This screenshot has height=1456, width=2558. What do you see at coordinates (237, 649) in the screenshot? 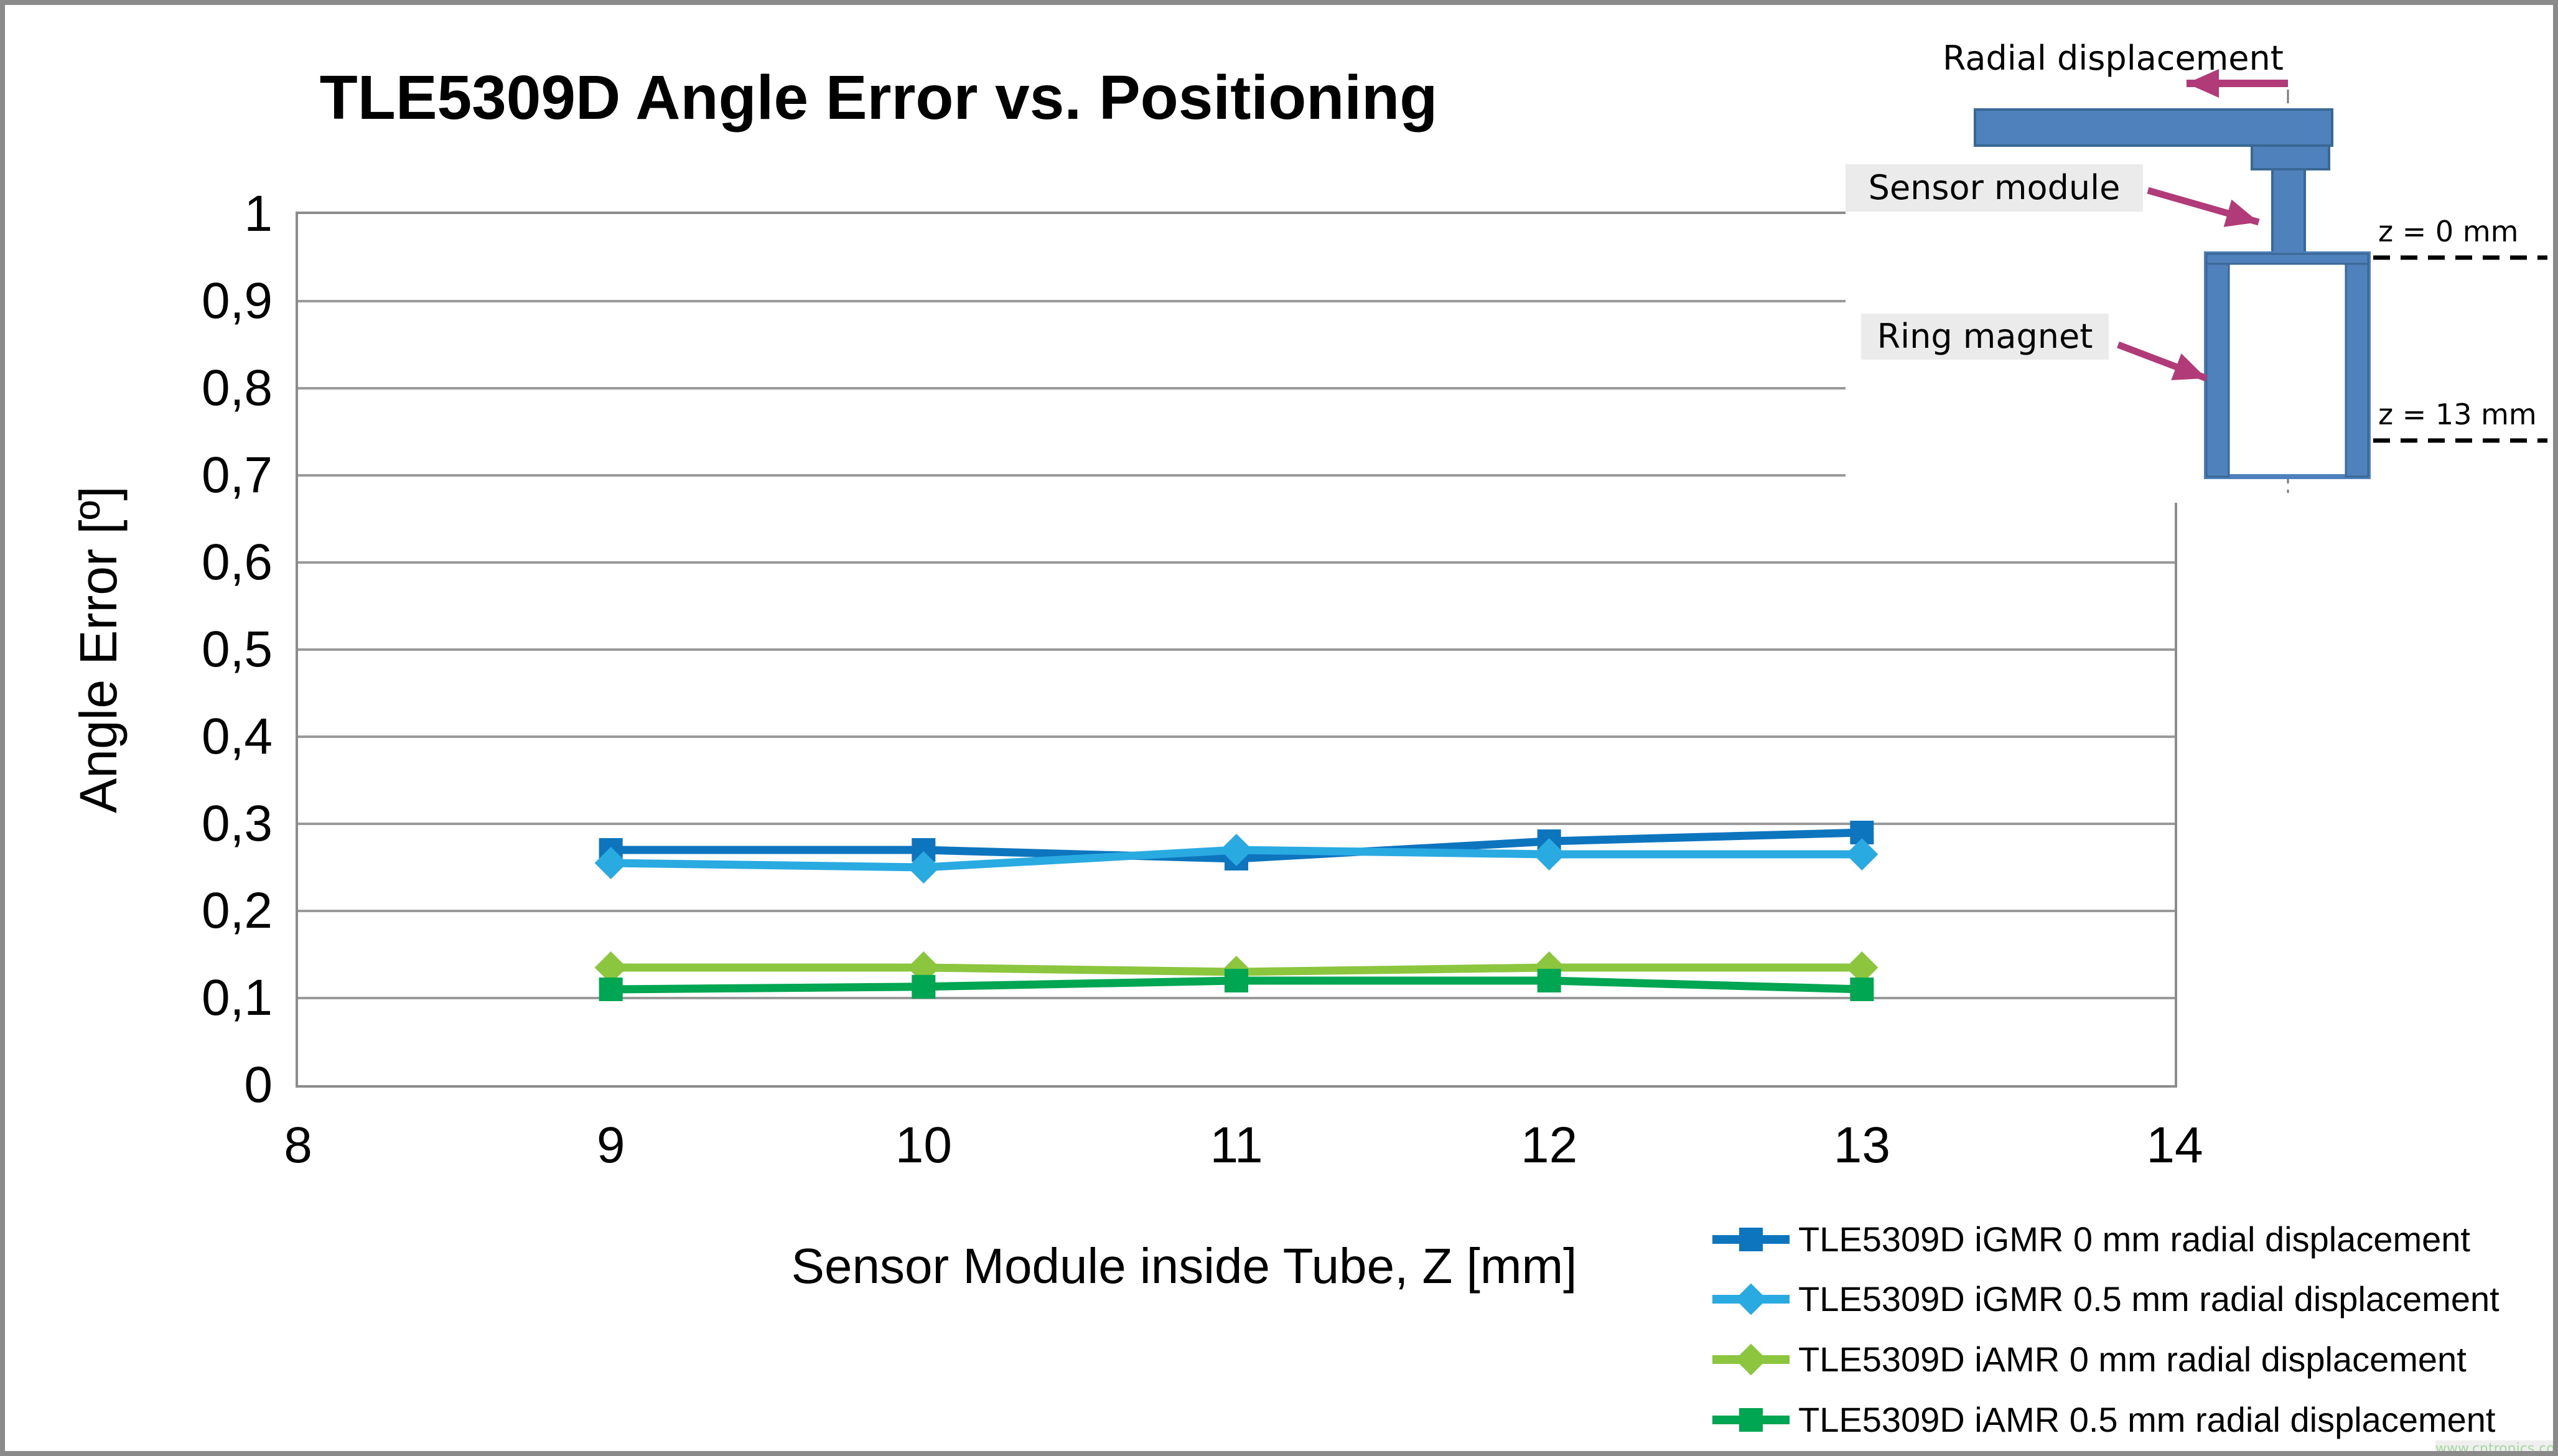
I see `y-tick-label-0,5: 0,5` at bounding box center [237, 649].